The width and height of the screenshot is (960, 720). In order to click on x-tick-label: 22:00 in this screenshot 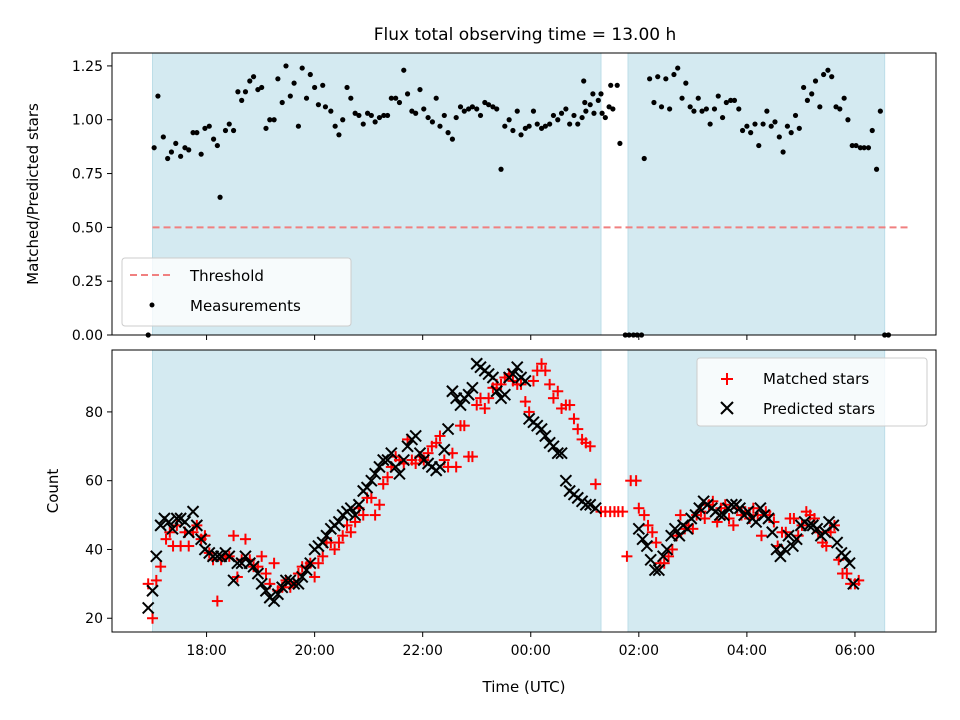, I will do `click(423, 651)`.